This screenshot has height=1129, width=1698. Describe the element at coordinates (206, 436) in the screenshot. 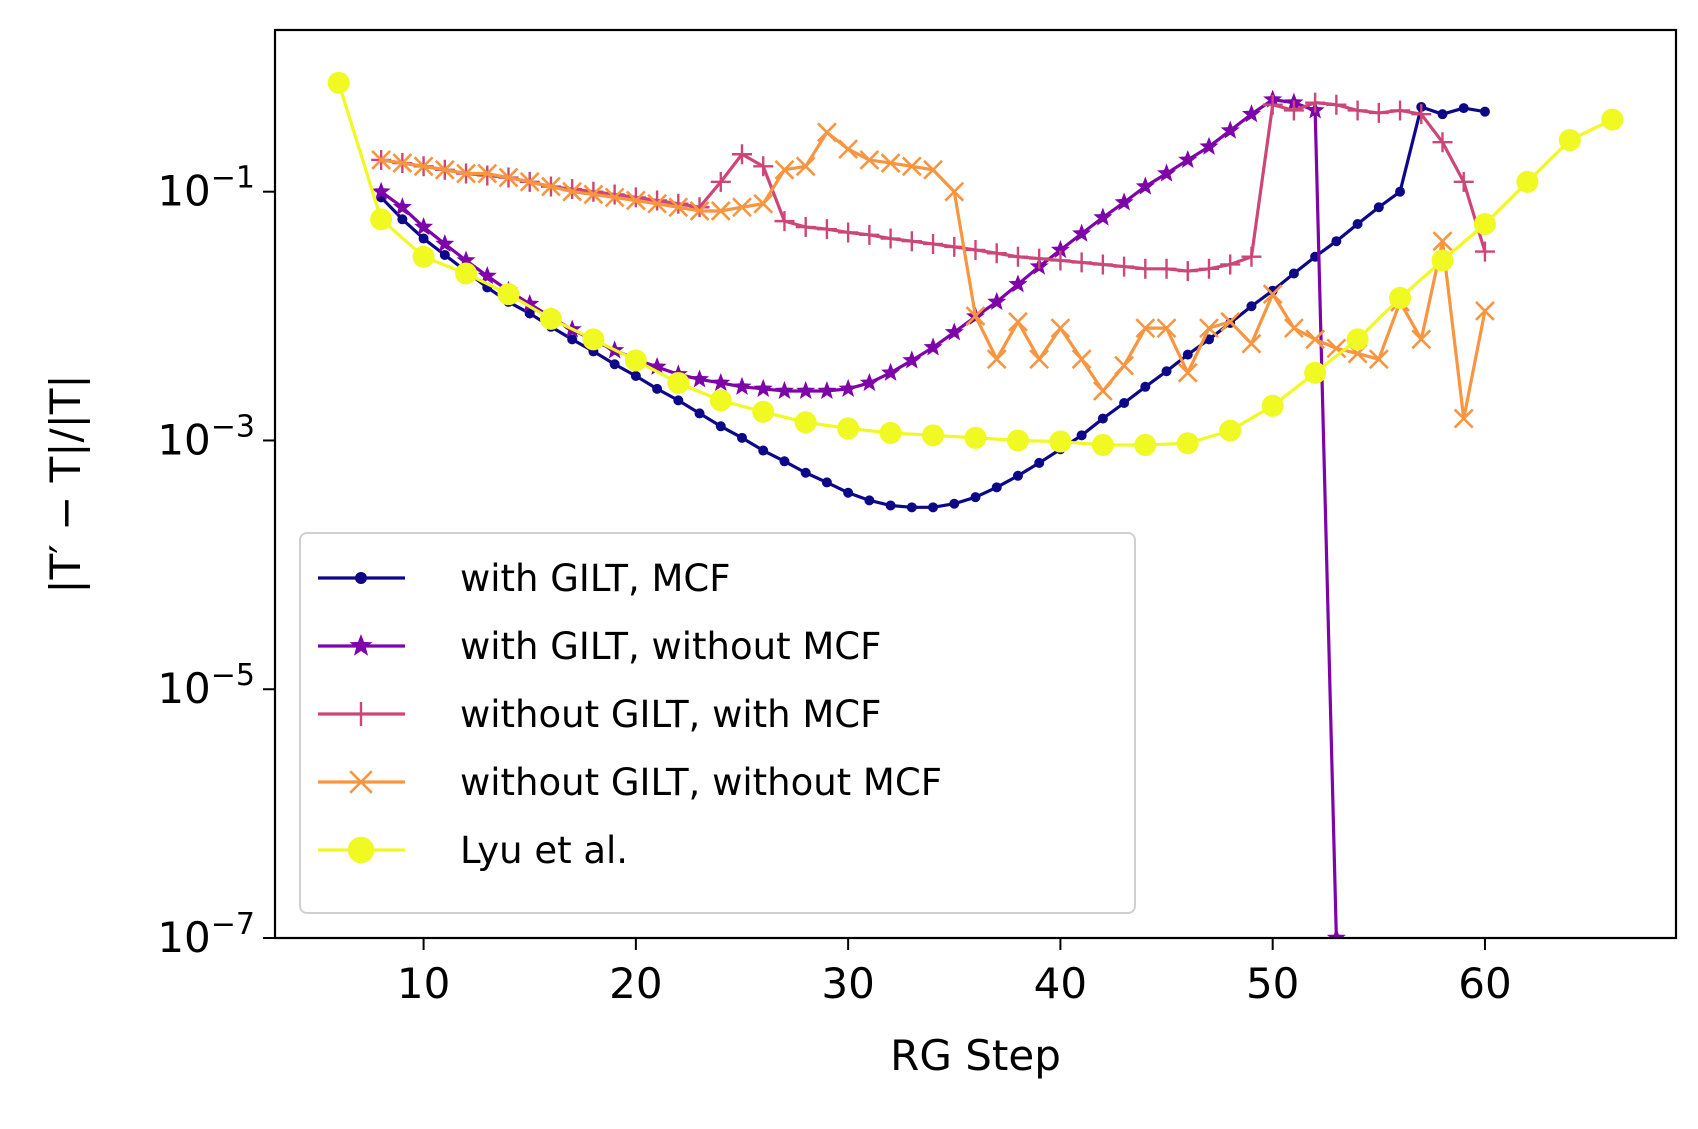

I see `y-tick-label: 10⁻³` at that location.